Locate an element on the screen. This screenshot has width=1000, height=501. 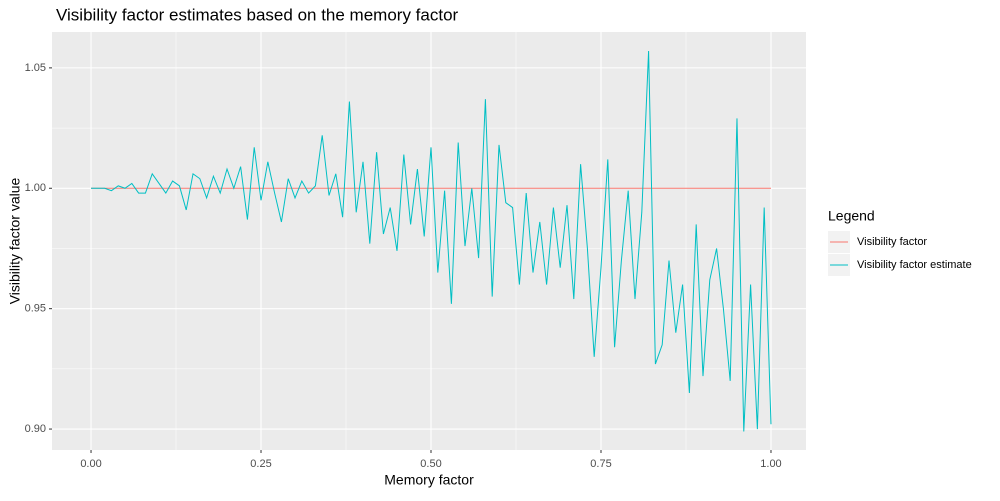
legend-label: Visibility factor is located at coordinates (892, 242).